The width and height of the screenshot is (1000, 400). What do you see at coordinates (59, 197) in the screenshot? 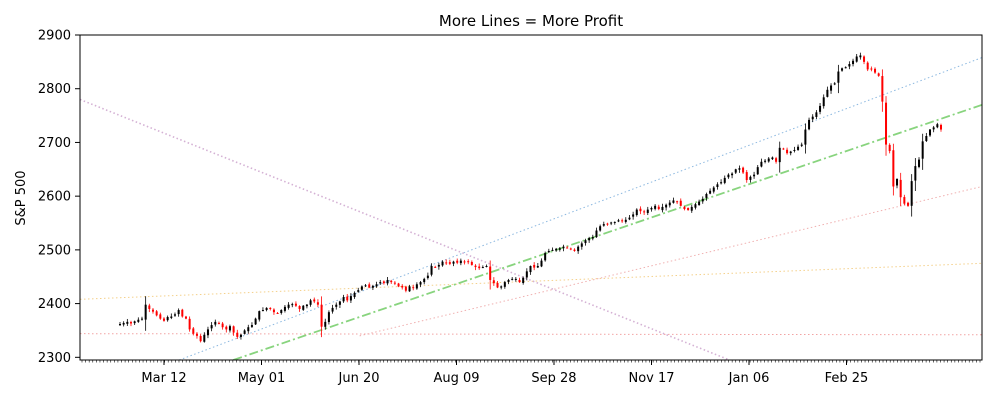
I see `y-axis: 2300 2400 2500 2600 2700 2800 2900` at bounding box center [59, 197].